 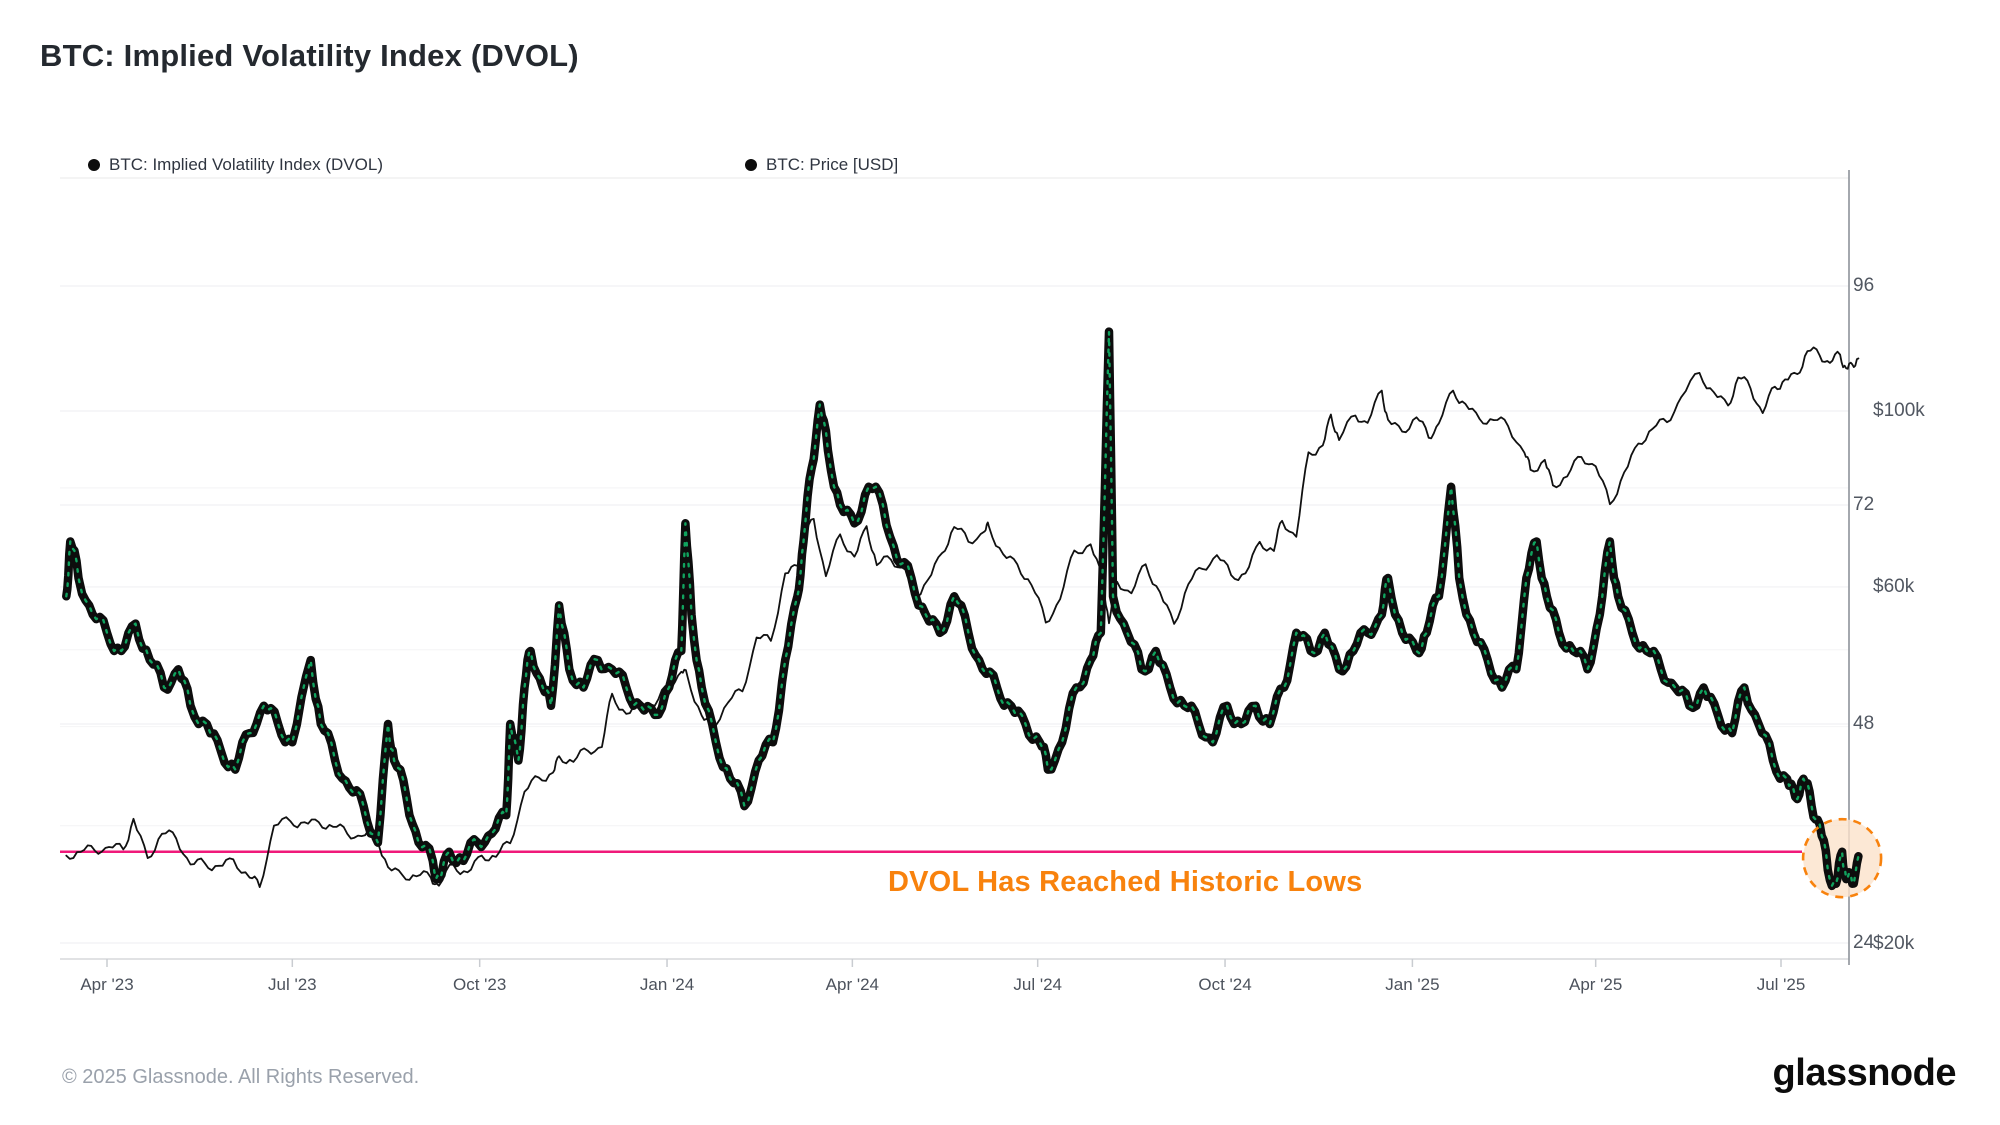 What do you see at coordinates (1125, 882) in the screenshot?
I see `historic-lows-annotation: DVOL Has Reached Historic Lows` at bounding box center [1125, 882].